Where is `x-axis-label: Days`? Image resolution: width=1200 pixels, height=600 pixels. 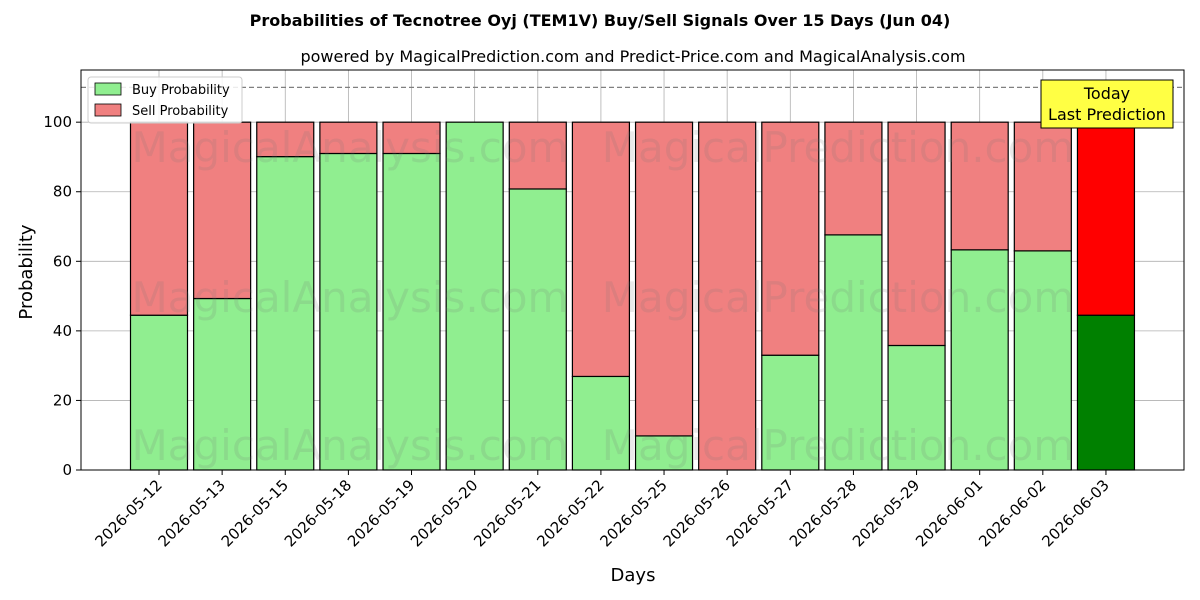
x-axis-label: Days is located at coordinates (633, 575).